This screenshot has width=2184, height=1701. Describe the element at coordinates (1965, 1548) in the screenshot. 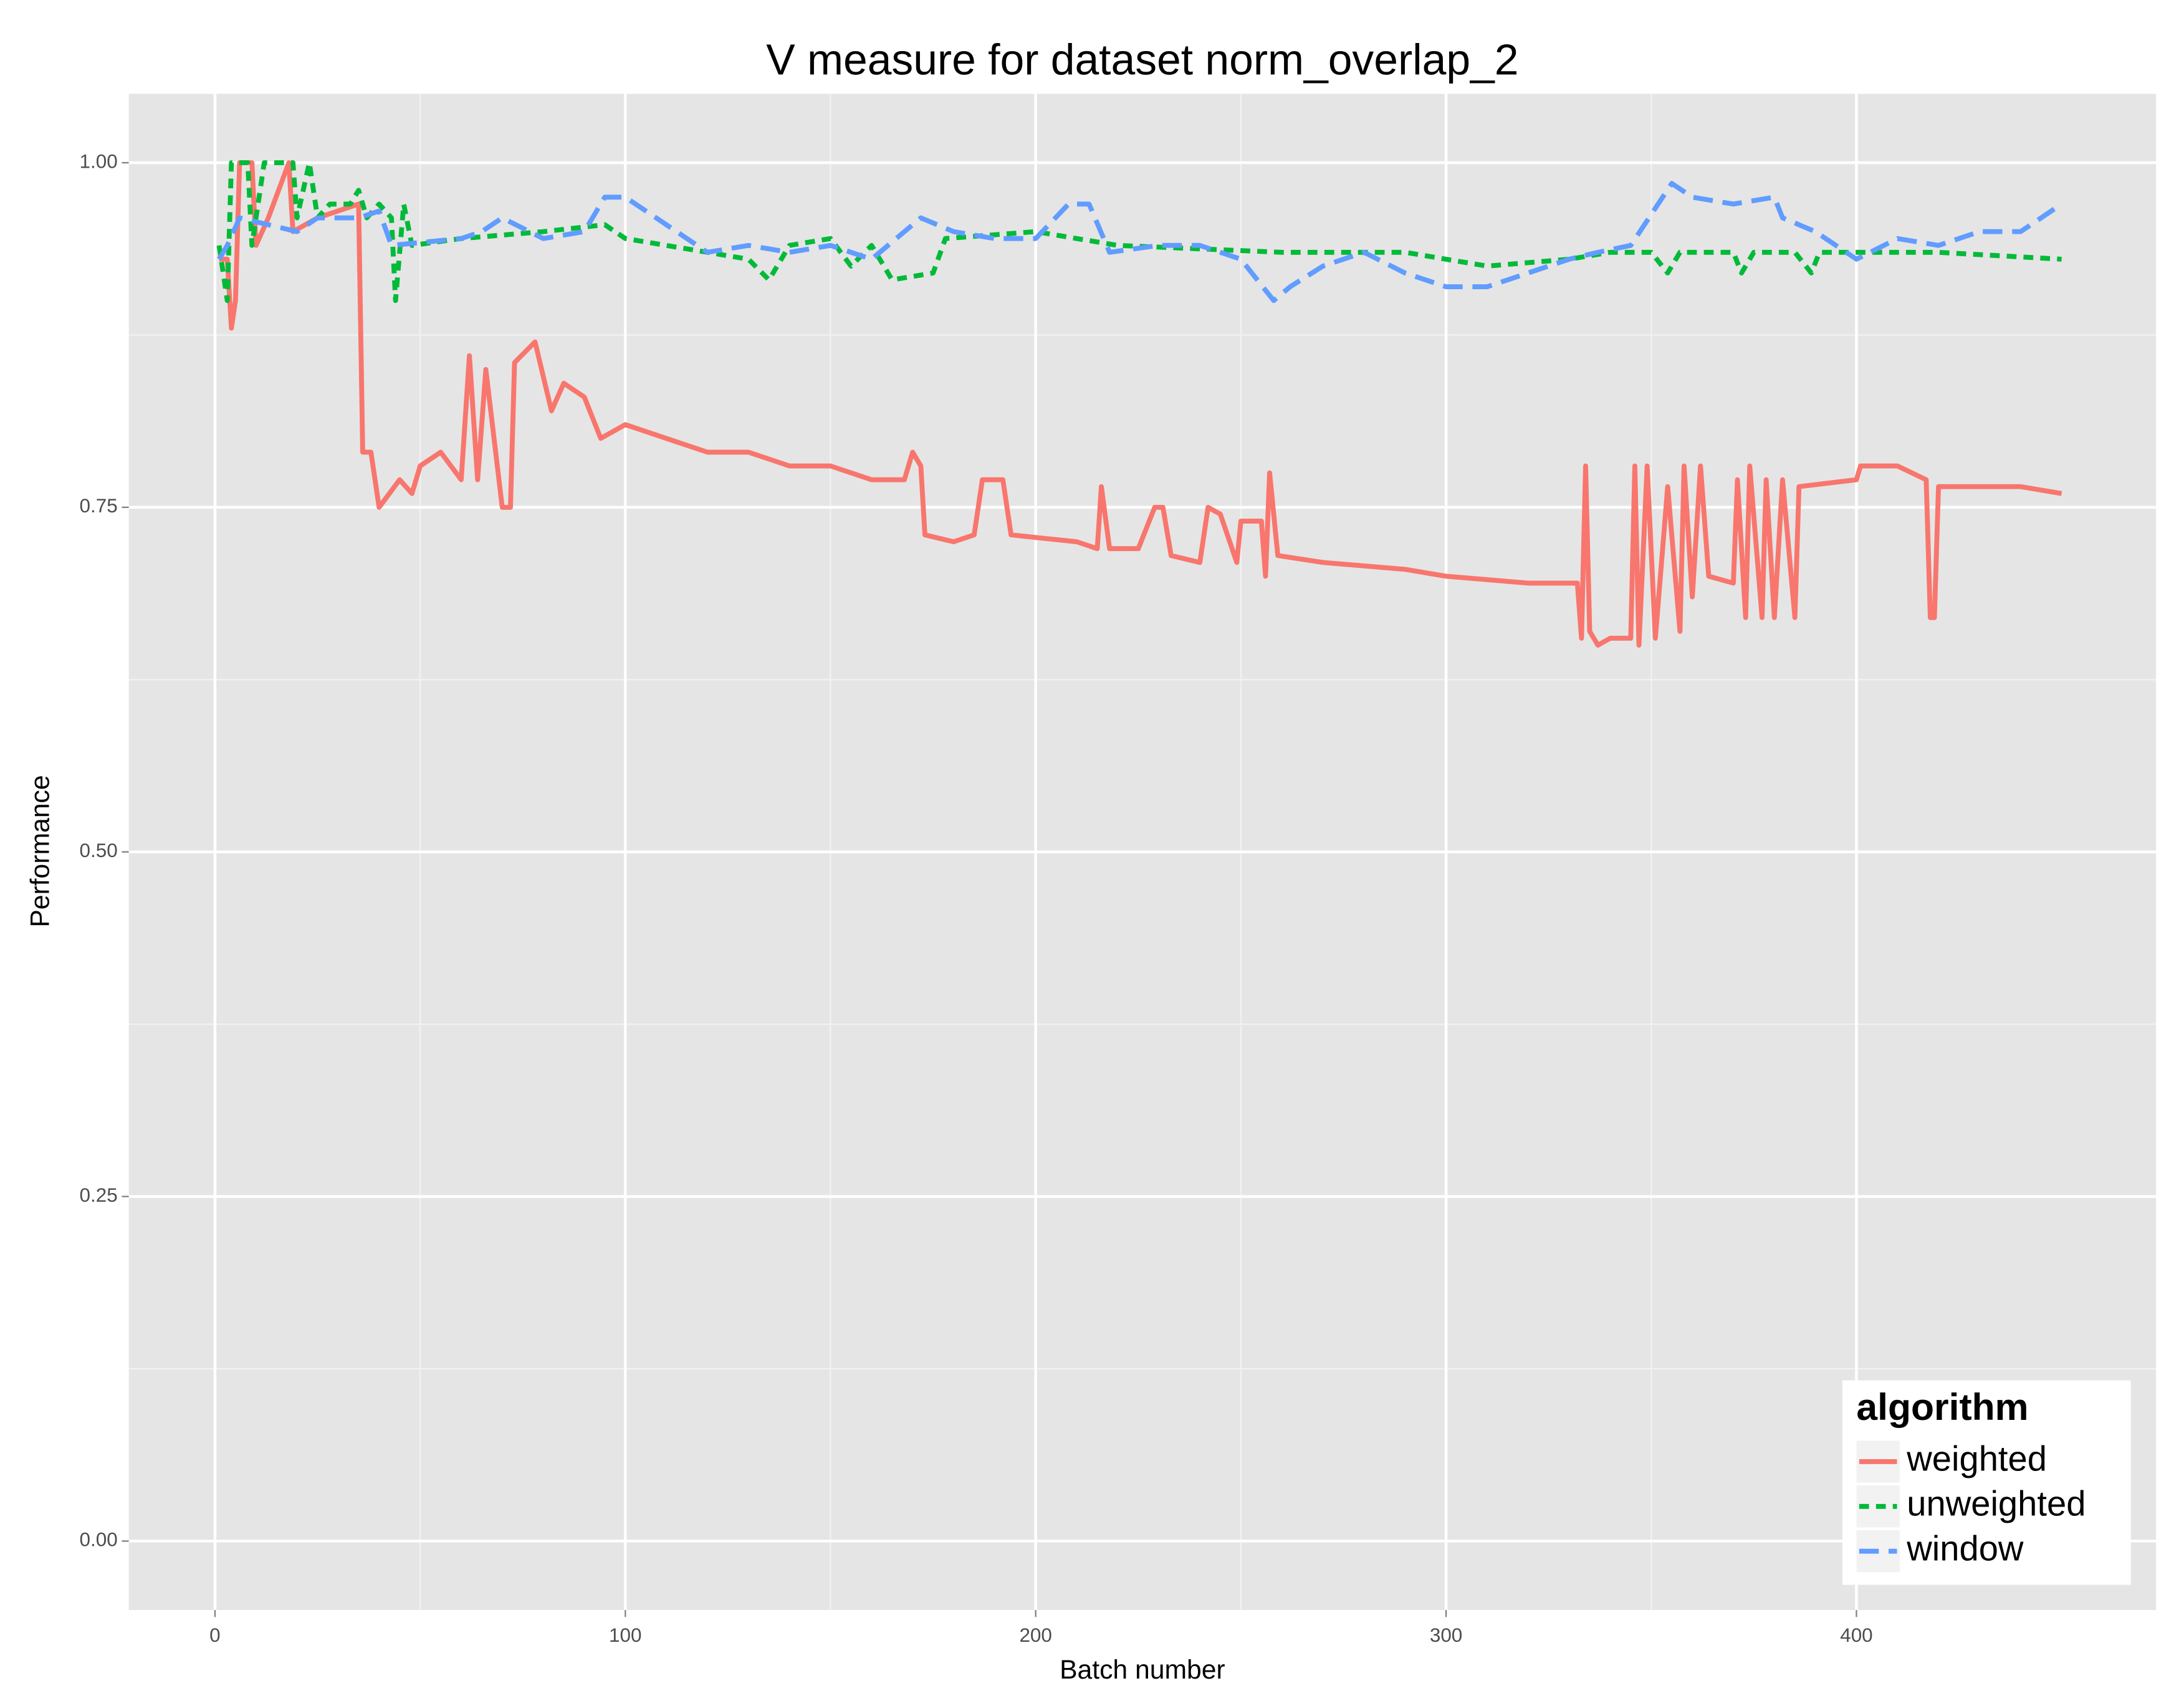

I see `legend-label: window` at that location.